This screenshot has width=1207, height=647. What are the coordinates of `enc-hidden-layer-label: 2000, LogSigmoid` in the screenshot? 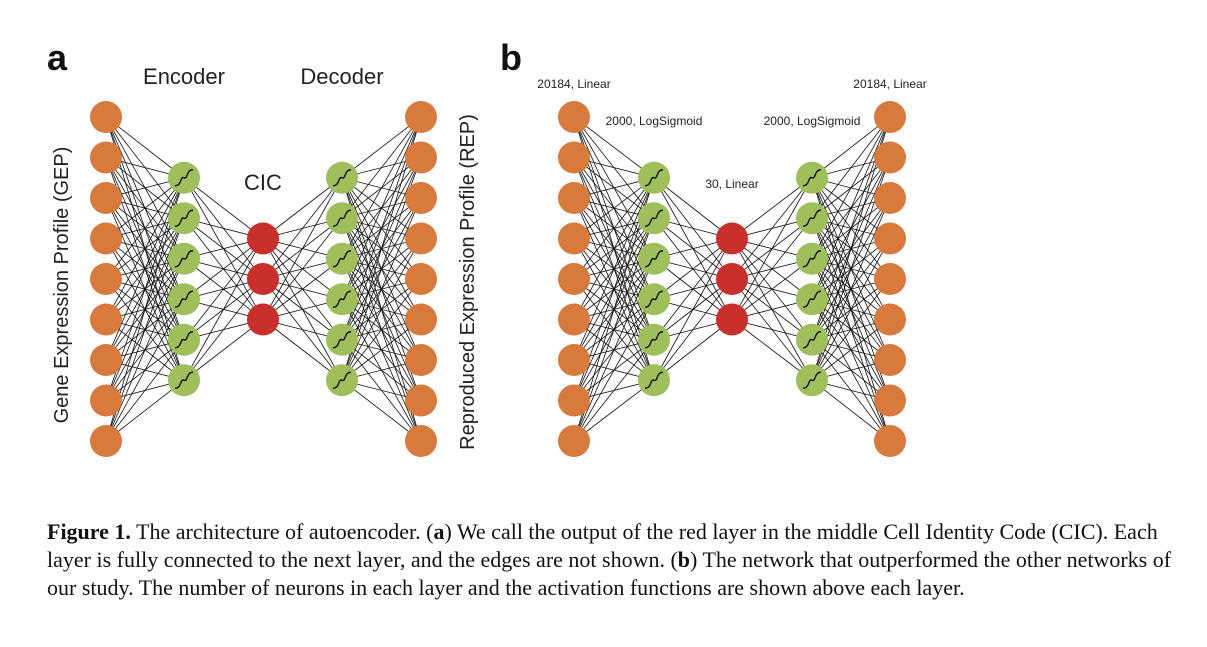 It's located at (654, 121).